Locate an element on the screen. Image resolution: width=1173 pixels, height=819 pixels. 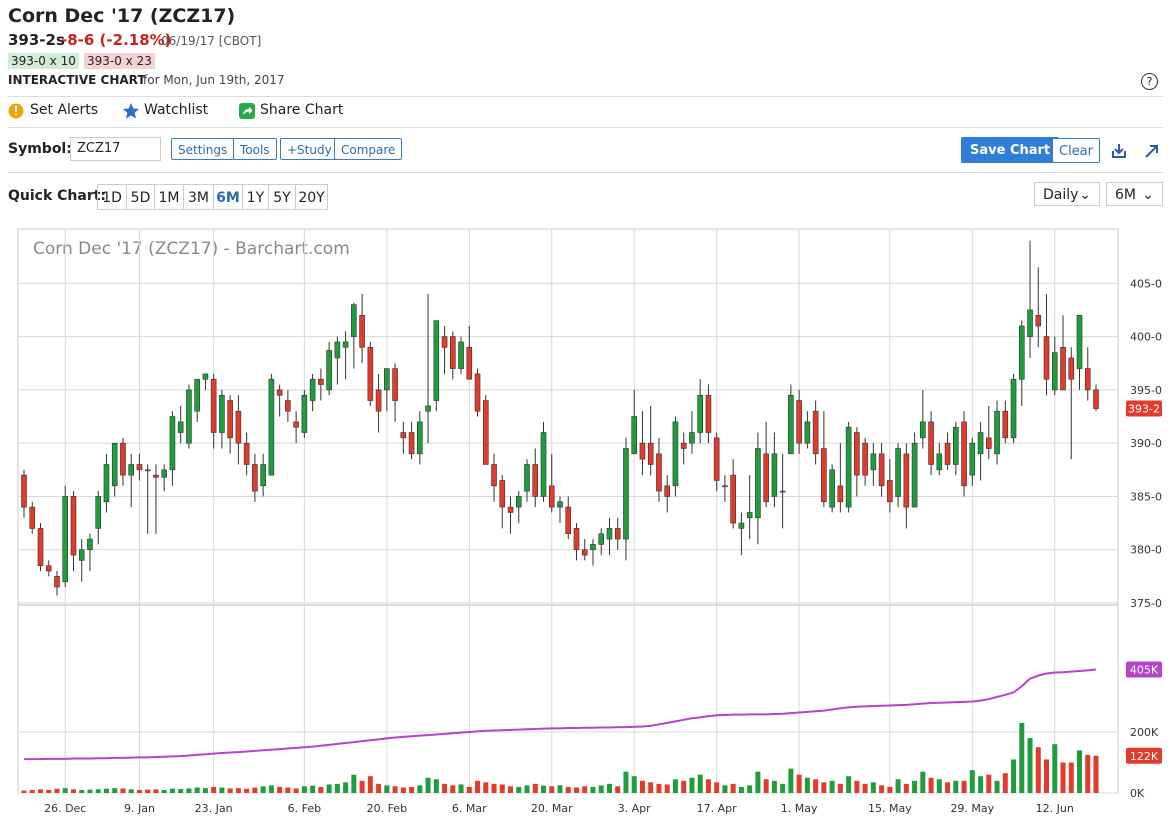
help: ? is located at coordinates (1149, 81).